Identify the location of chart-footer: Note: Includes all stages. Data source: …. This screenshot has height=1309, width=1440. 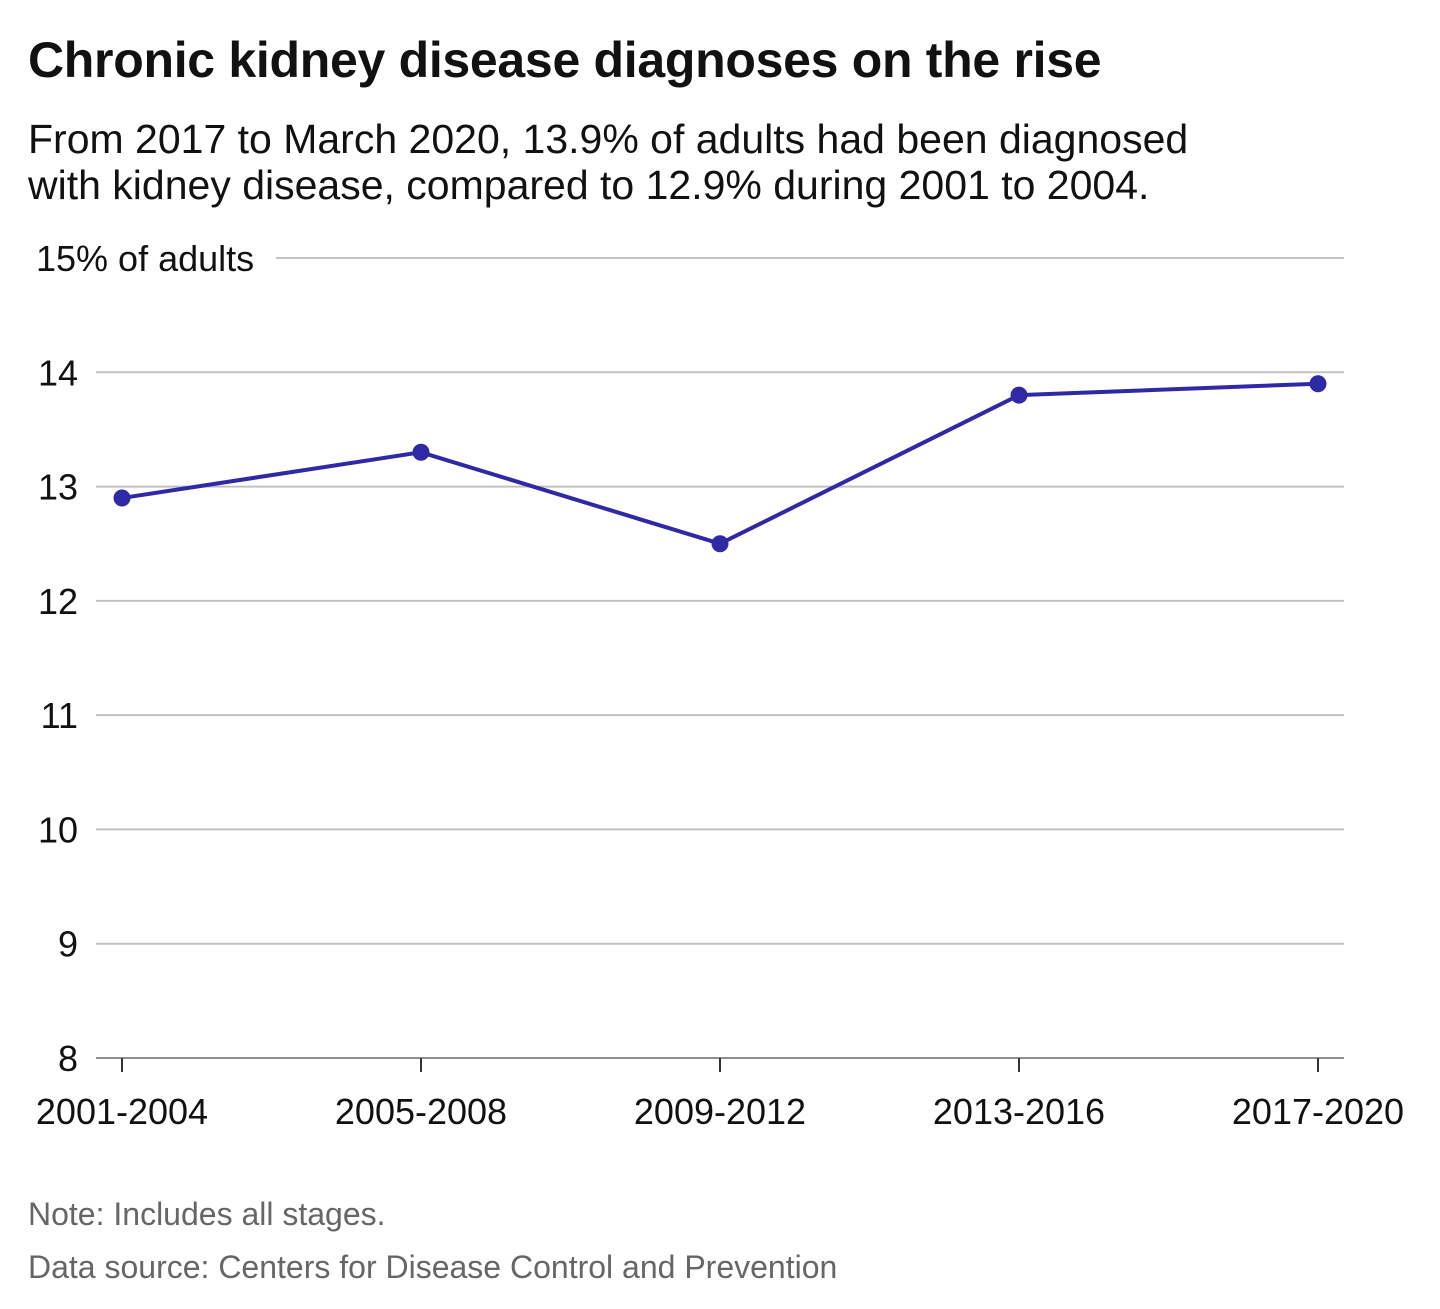
(432, 1241).